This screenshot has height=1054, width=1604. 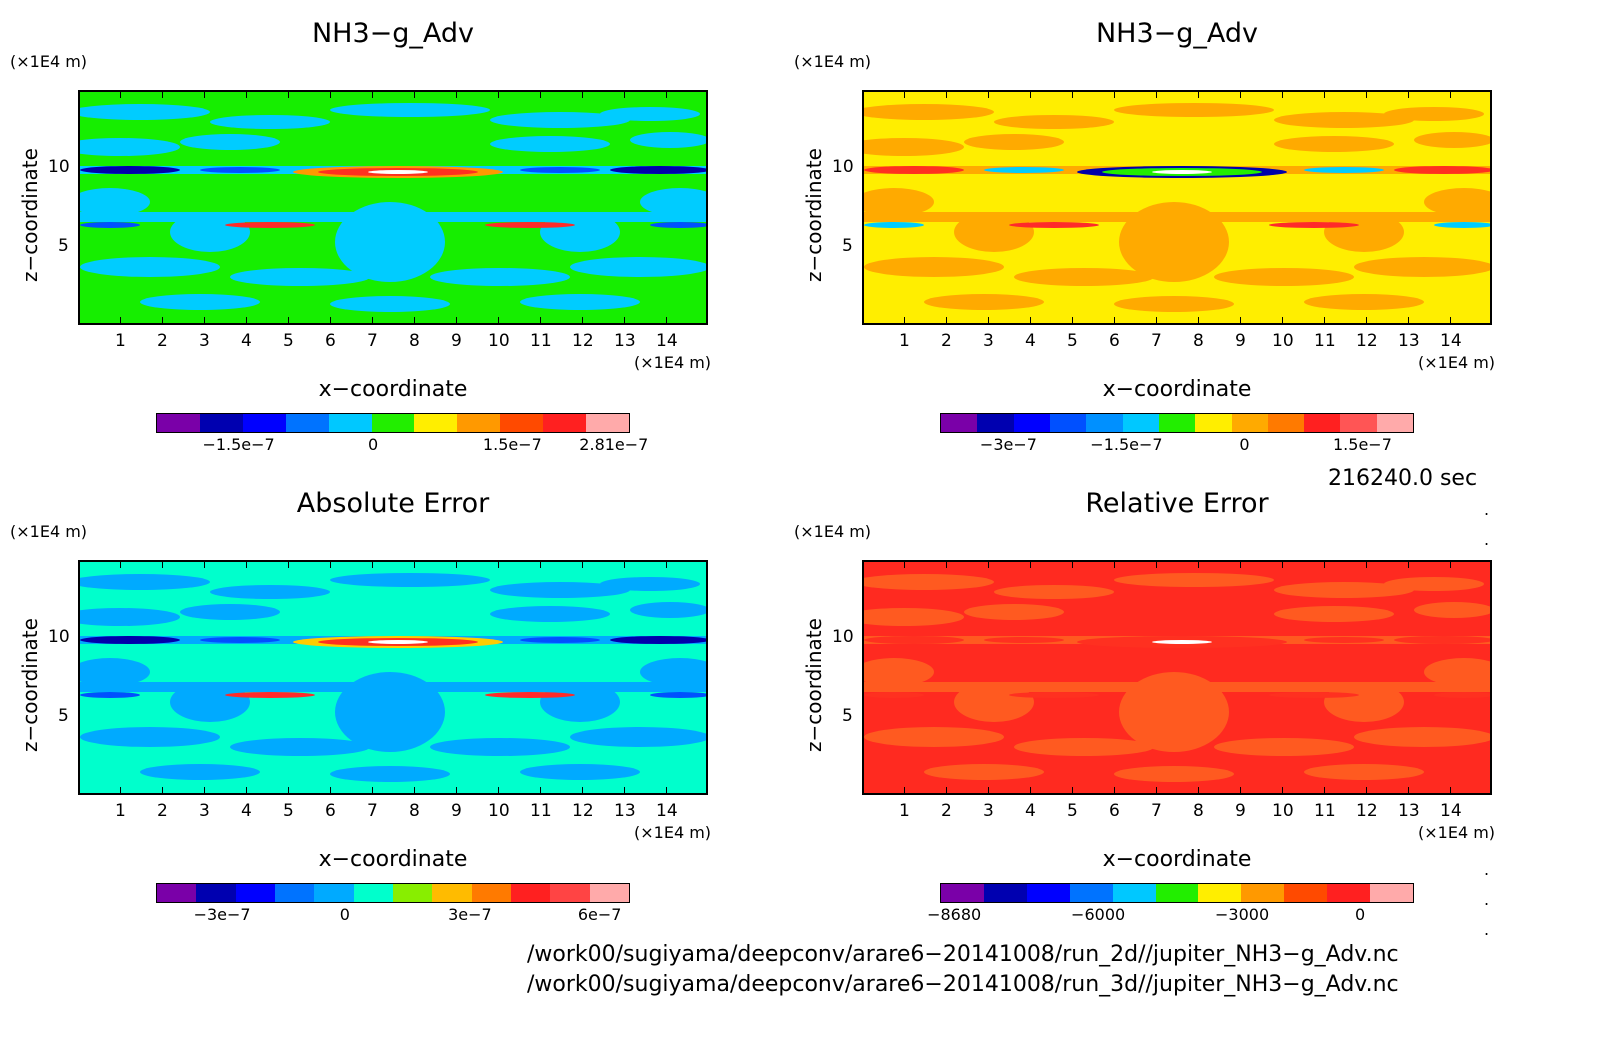 I want to click on contour-band, so click(x=393, y=217).